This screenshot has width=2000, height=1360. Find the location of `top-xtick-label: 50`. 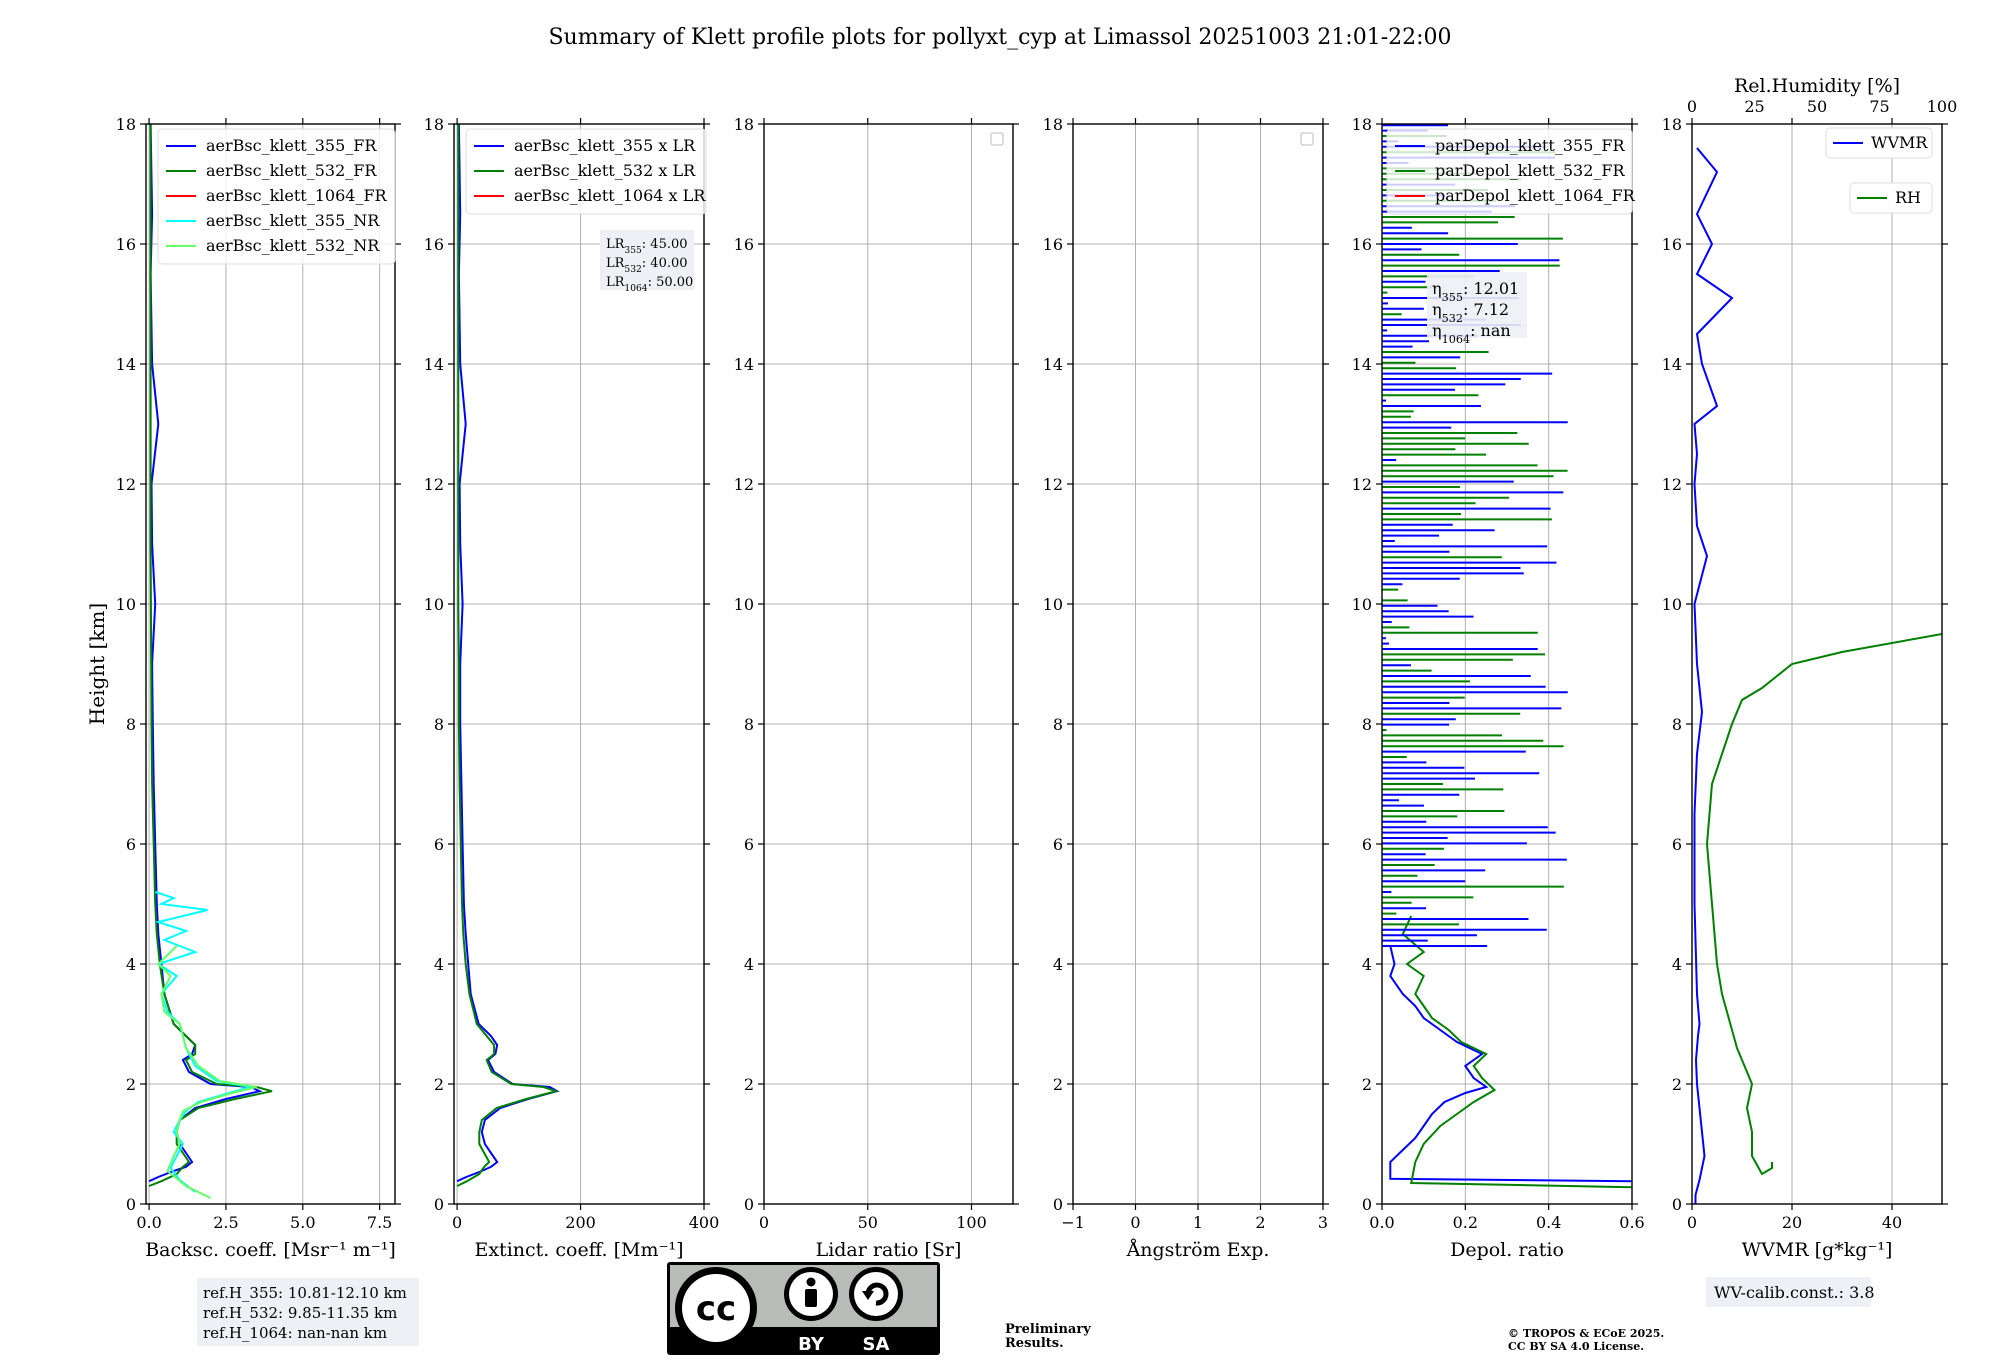

top-xtick-label: 50 is located at coordinates (1817, 106).